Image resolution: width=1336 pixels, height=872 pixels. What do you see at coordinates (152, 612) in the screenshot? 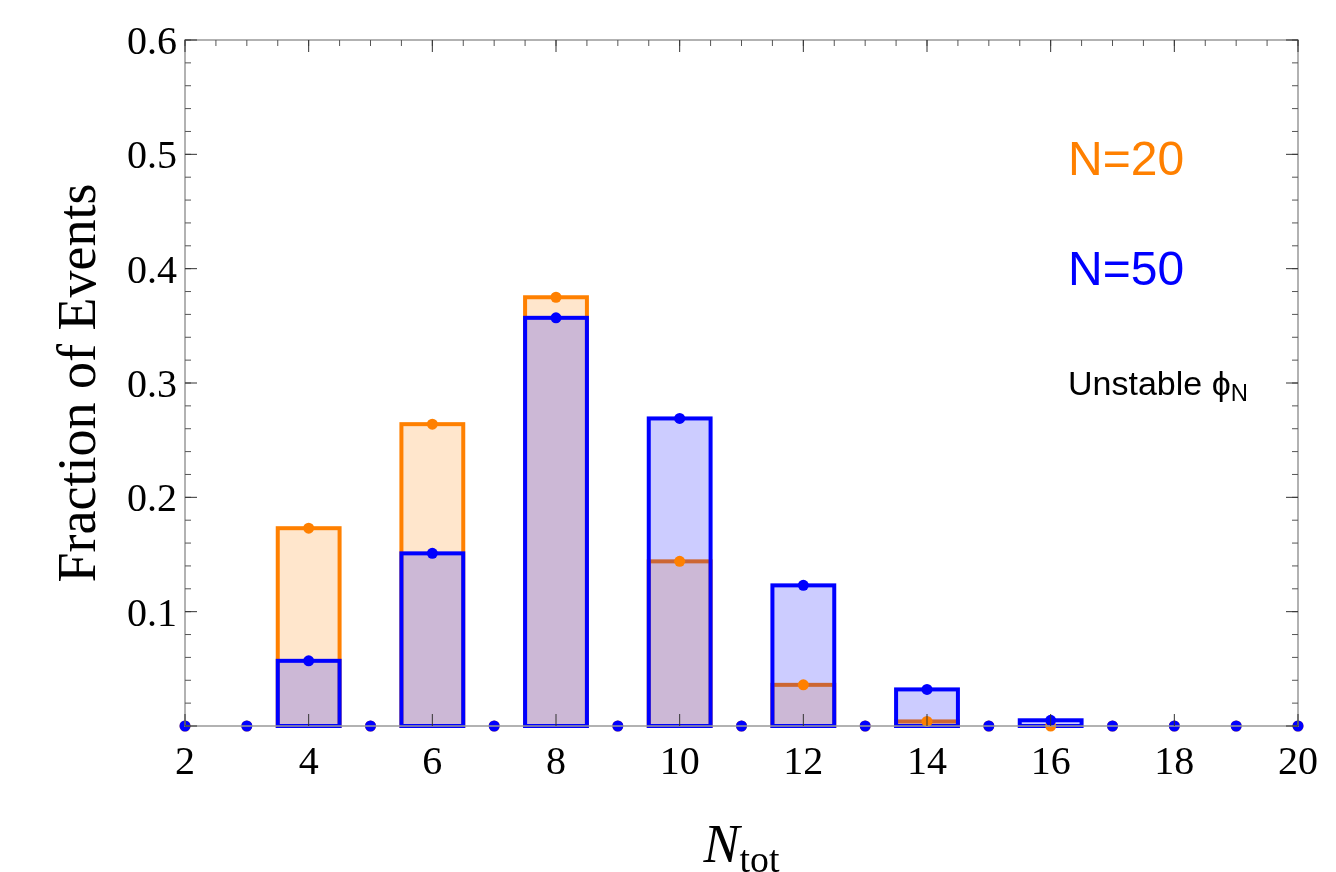
I see `y-tick-label: 0.1` at bounding box center [152, 612].